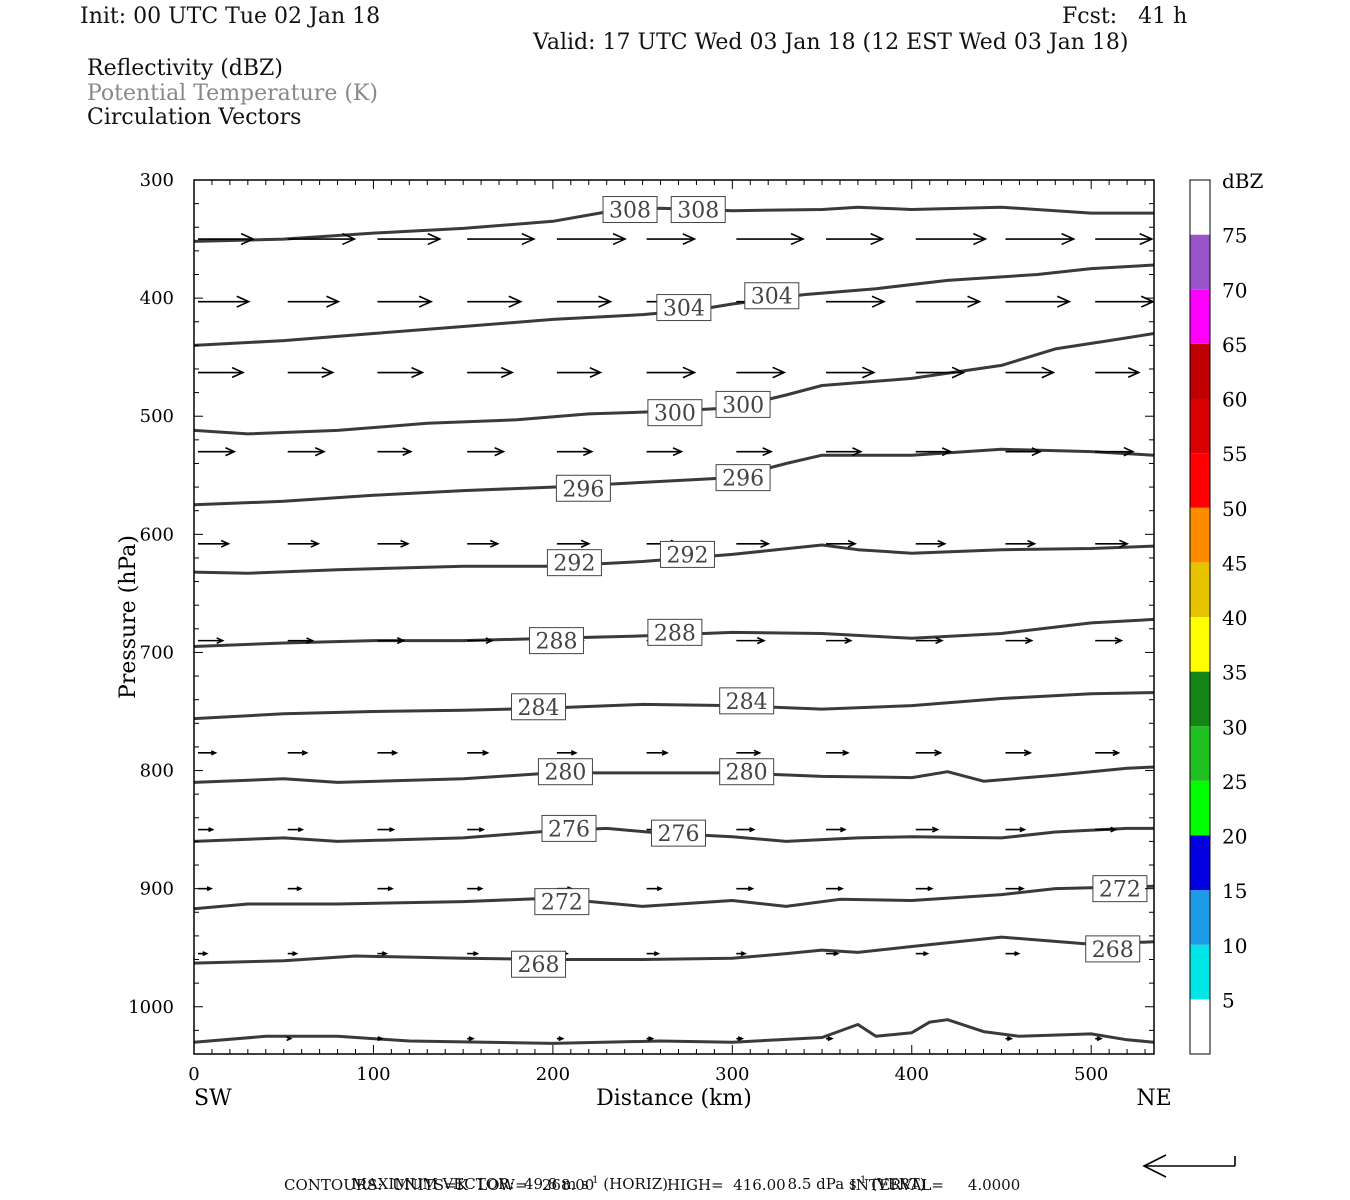  Describe the element at coordinates (213, 1098) in the screenshot. I see `x-end-label-sw: SW` at that location.